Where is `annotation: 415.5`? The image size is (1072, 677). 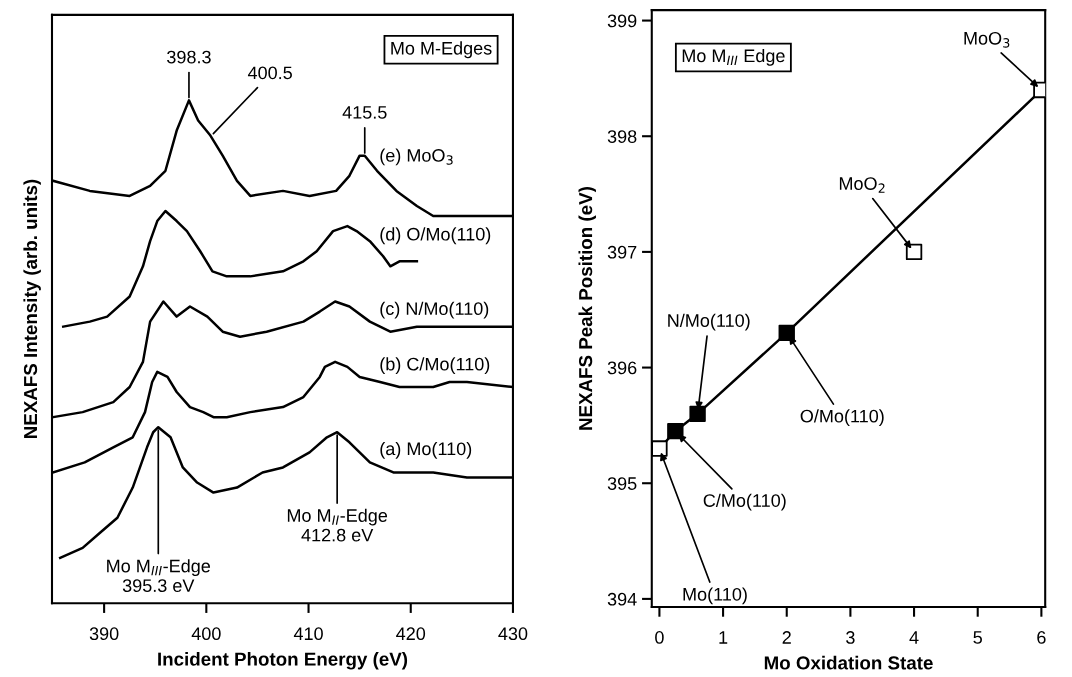 annotation: 415.5 is located at coordinates (364, 112).